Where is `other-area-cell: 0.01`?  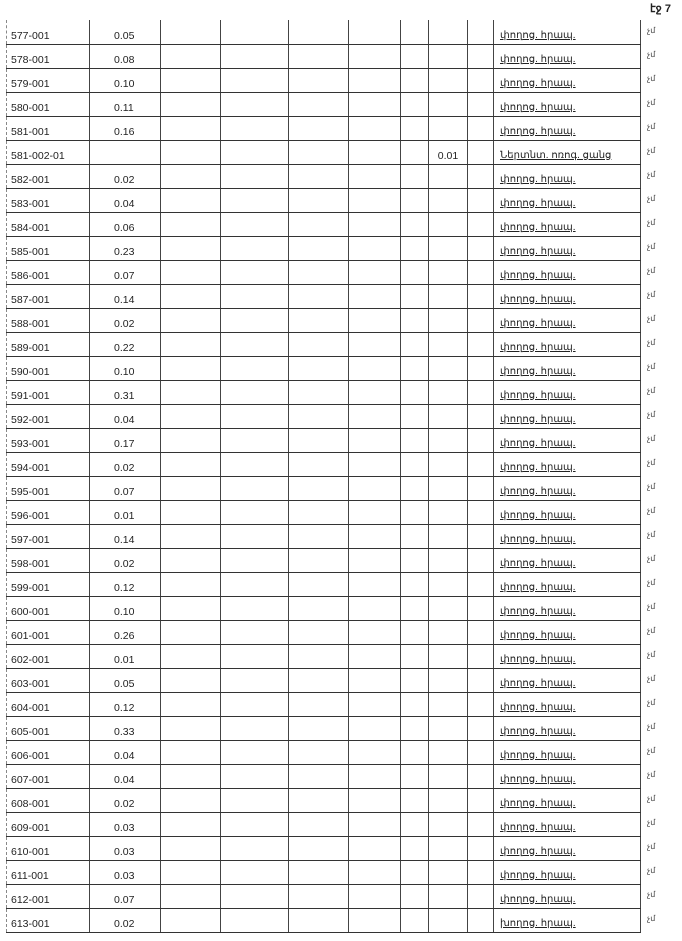 other-area-cell: 0.01 is located at coordinates (448, 152).